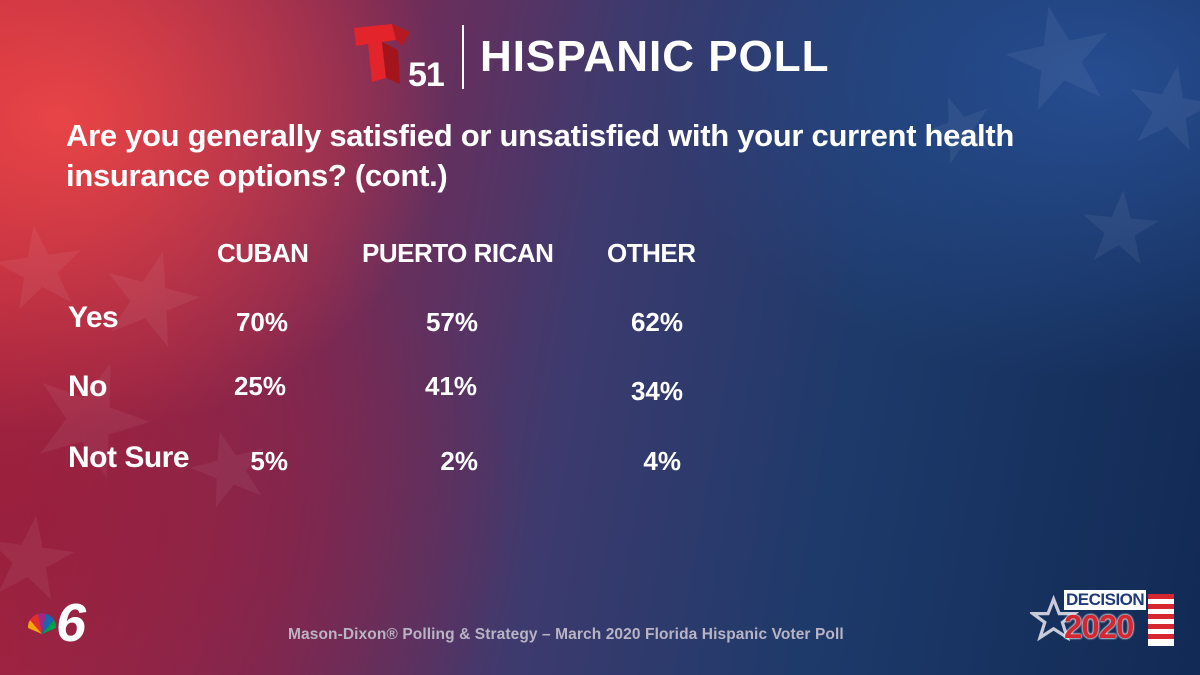 This screenshot has width=1200, height=675. Describe the element at coordinates (451, 322) in the screenshot. I see `cell-yes-puerto-rican: 57%` at that location.